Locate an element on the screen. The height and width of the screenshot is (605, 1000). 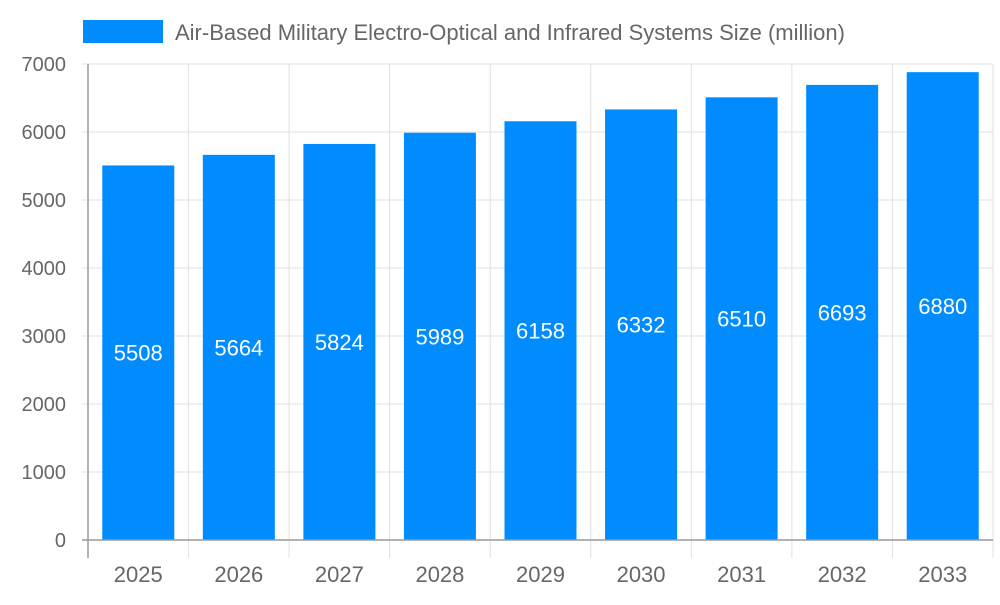
data-label: 6158 is located at coordinates (540, 331).